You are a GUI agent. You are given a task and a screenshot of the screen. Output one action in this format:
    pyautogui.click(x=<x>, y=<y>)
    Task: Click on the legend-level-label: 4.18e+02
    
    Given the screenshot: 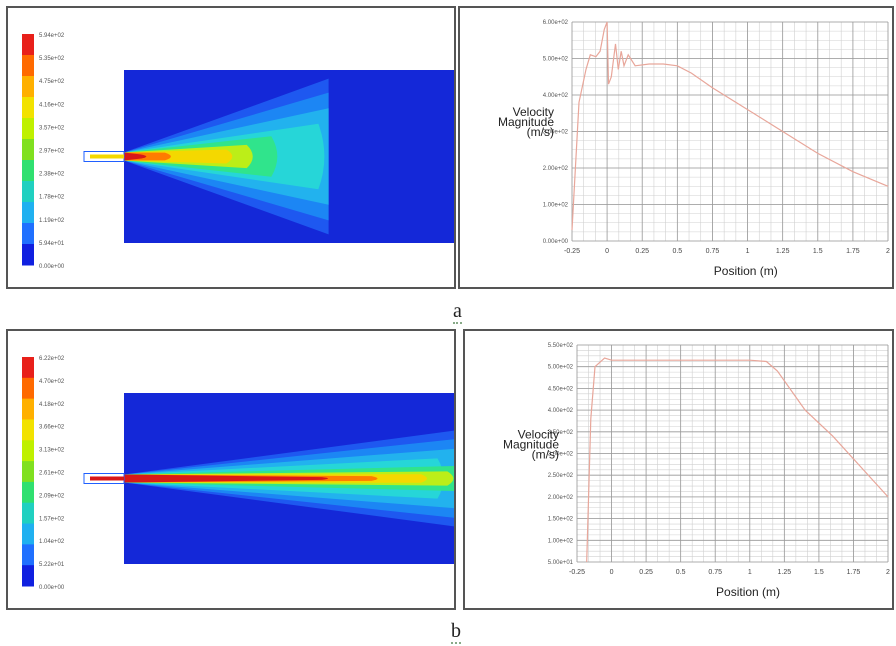 What is the action you would take?
    pyautogui.click(x=52, y=405)
    